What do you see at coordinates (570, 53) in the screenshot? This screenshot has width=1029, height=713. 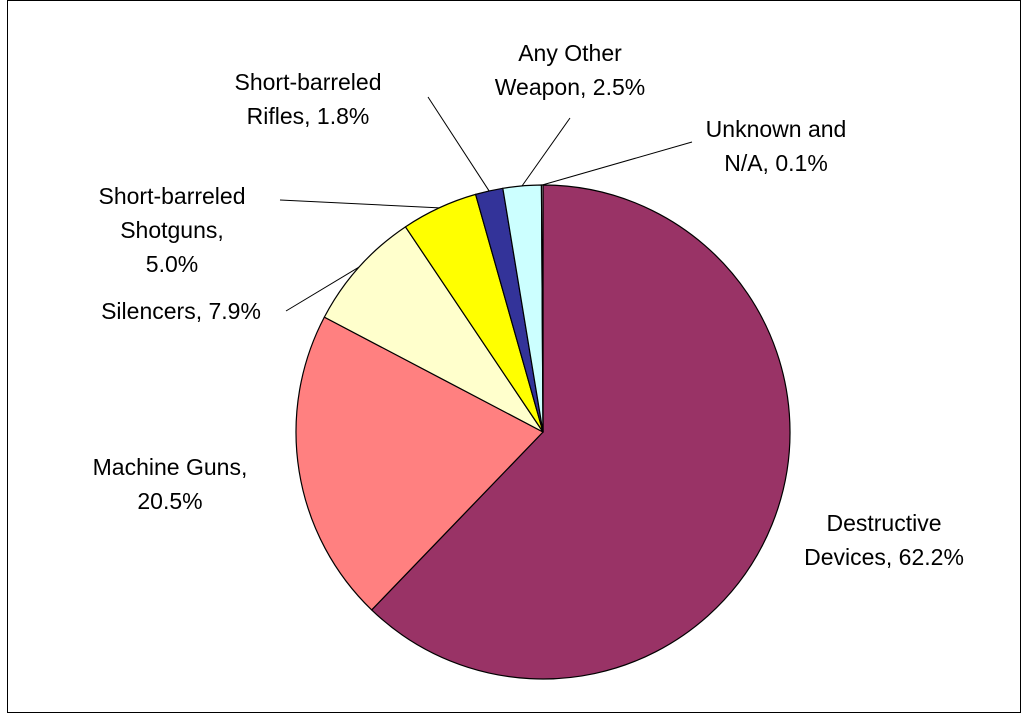 I see `slice-label-line: Any Other` at bounding box center [570, 53].